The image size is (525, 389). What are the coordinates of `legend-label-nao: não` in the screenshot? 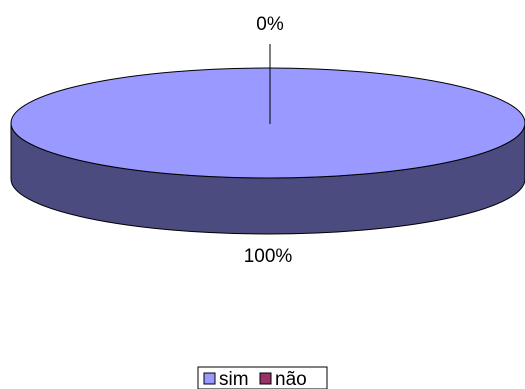 It's located at (291, 379).